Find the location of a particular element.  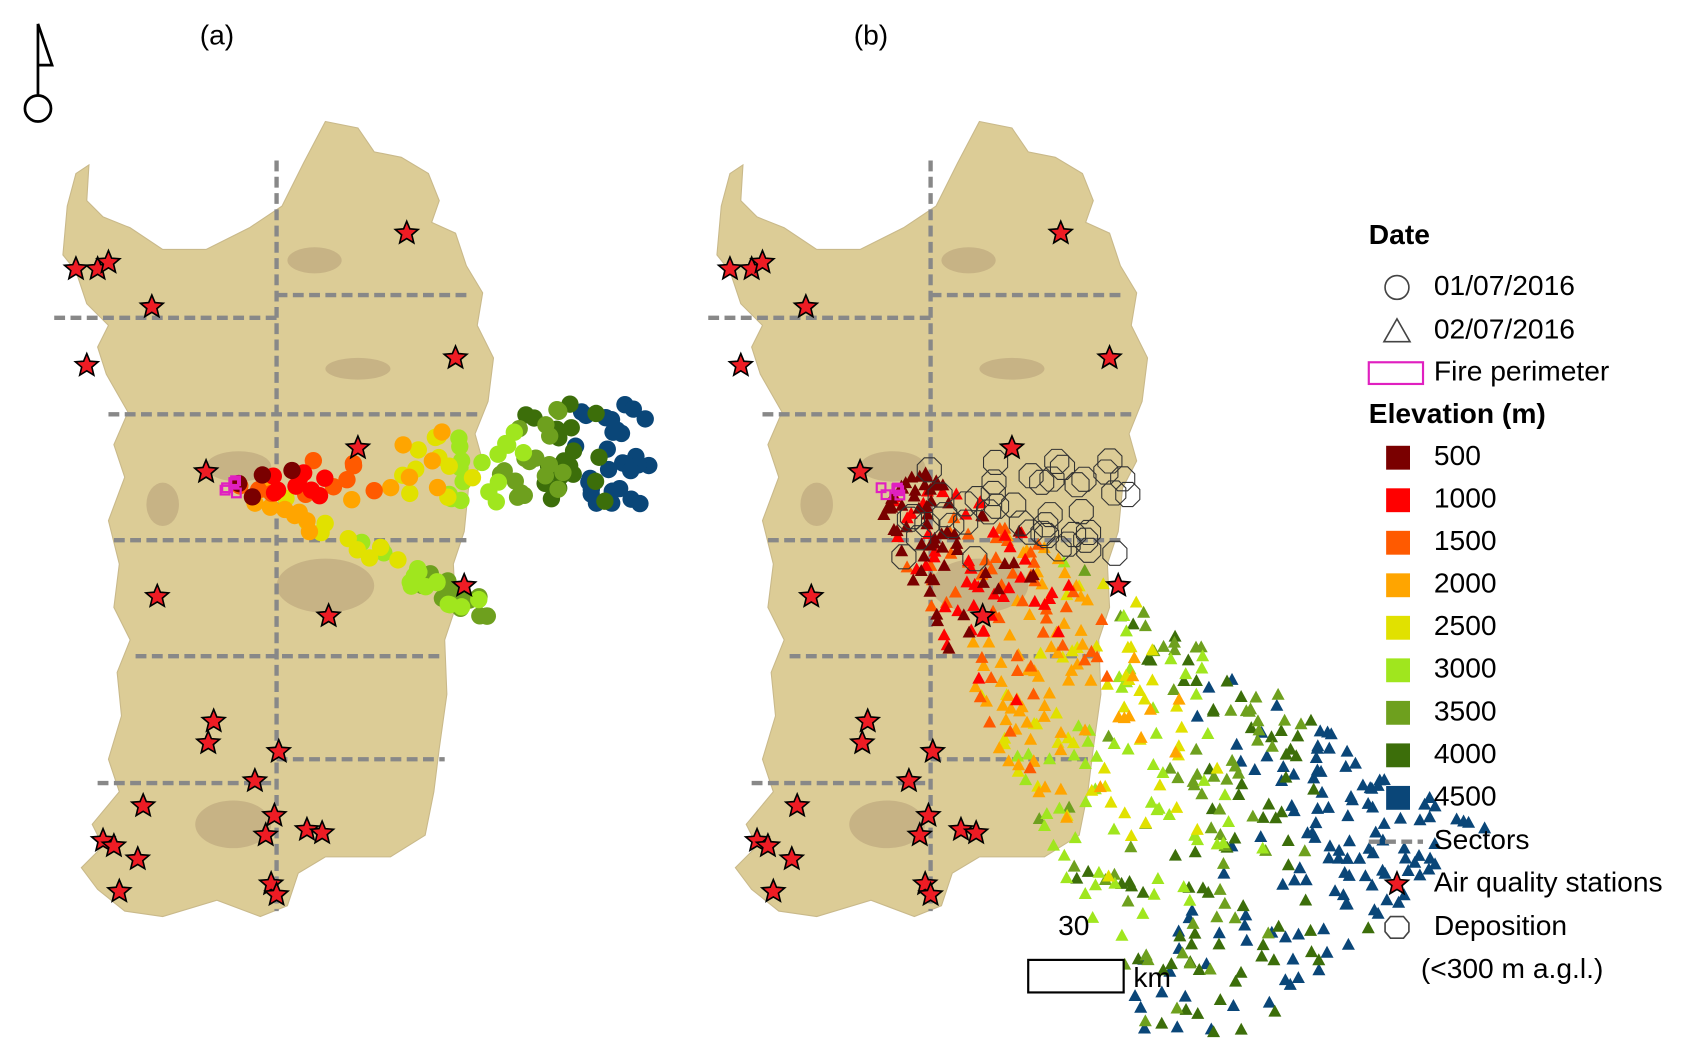

legend-label: Sectors is located at coordinates (1482, 839).